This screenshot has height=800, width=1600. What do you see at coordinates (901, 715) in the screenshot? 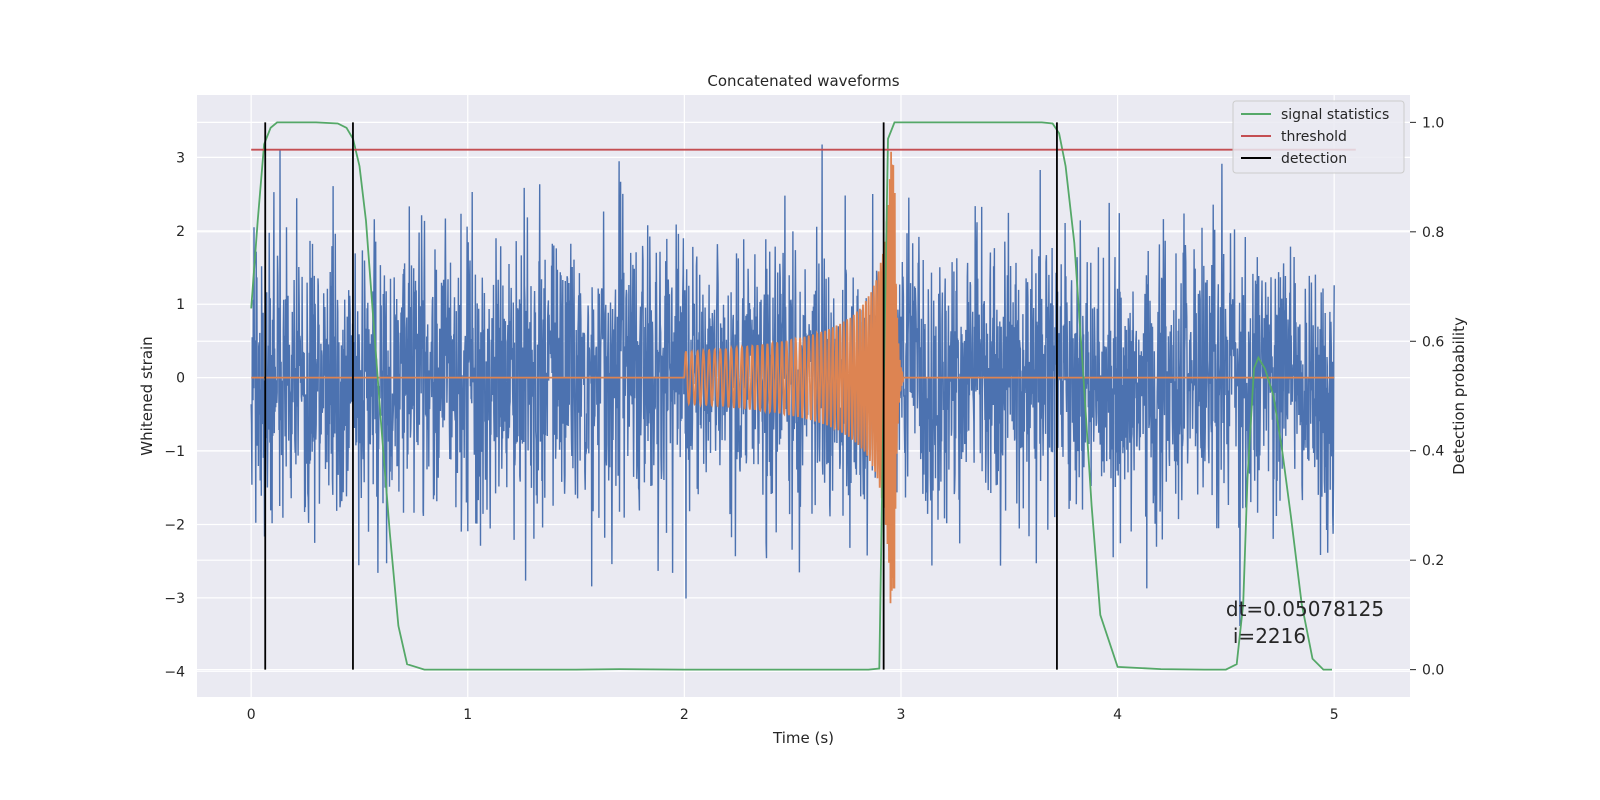
I see `x-tick-label: 3` at bounding box center [901, 715].